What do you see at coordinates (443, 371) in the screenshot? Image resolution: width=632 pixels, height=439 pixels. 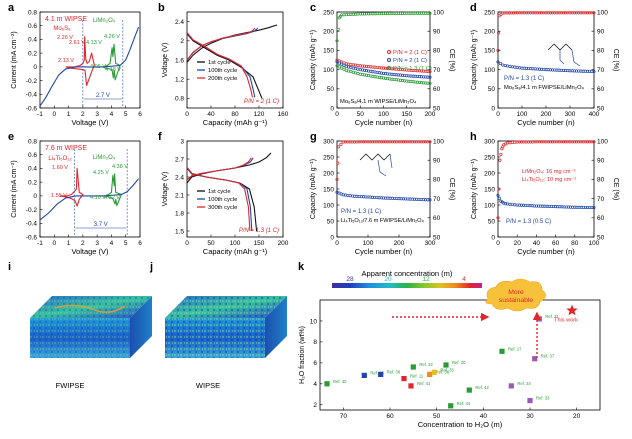 I see `data-label-k-6: Ref. 36` at bounding box center [443, 371].